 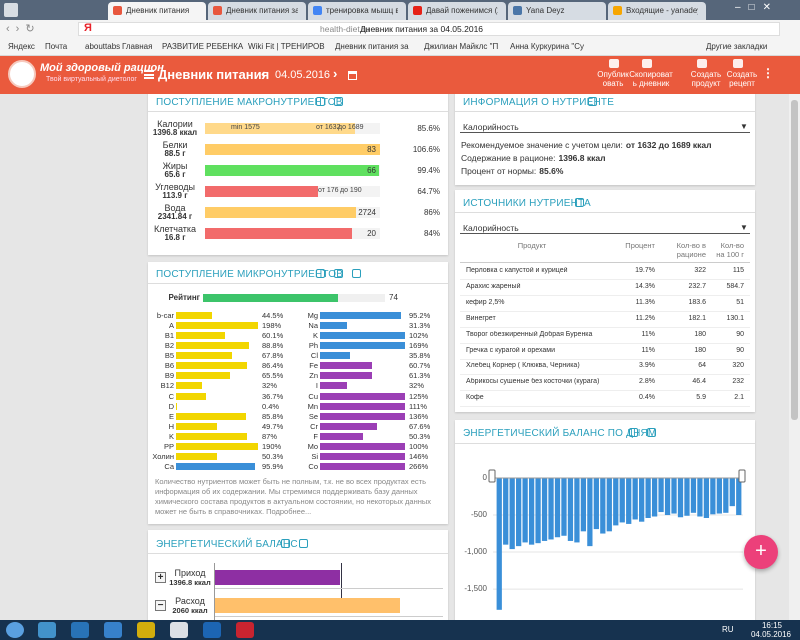 What do you see at coordinates (372, 46) in the screenshot?
I see `bookmark: Дневник питания за` at bounding box center [372, 46].